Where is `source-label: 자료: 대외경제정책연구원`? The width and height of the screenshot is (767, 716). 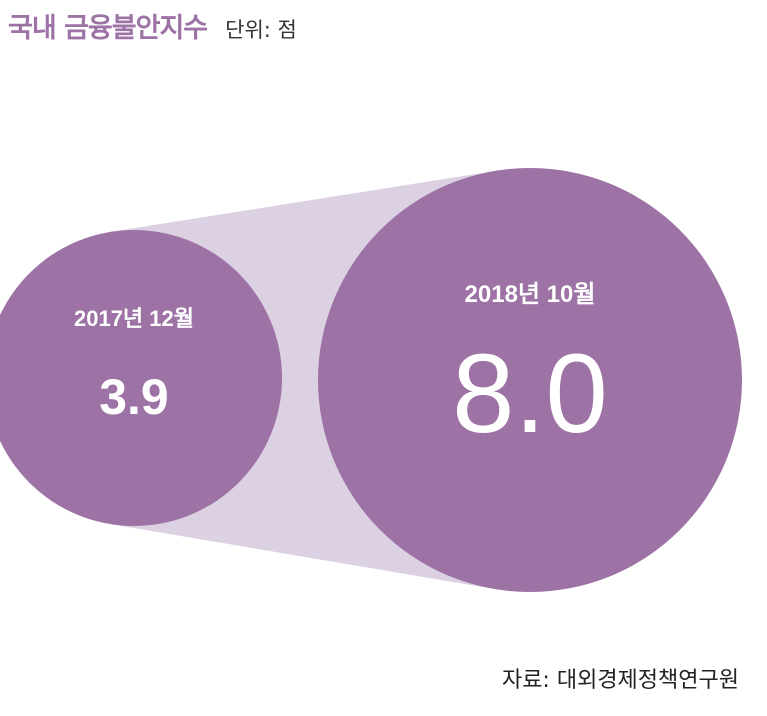 source-label: 자료: 대외경제정책연구원 is located at coordinates (620, 680).